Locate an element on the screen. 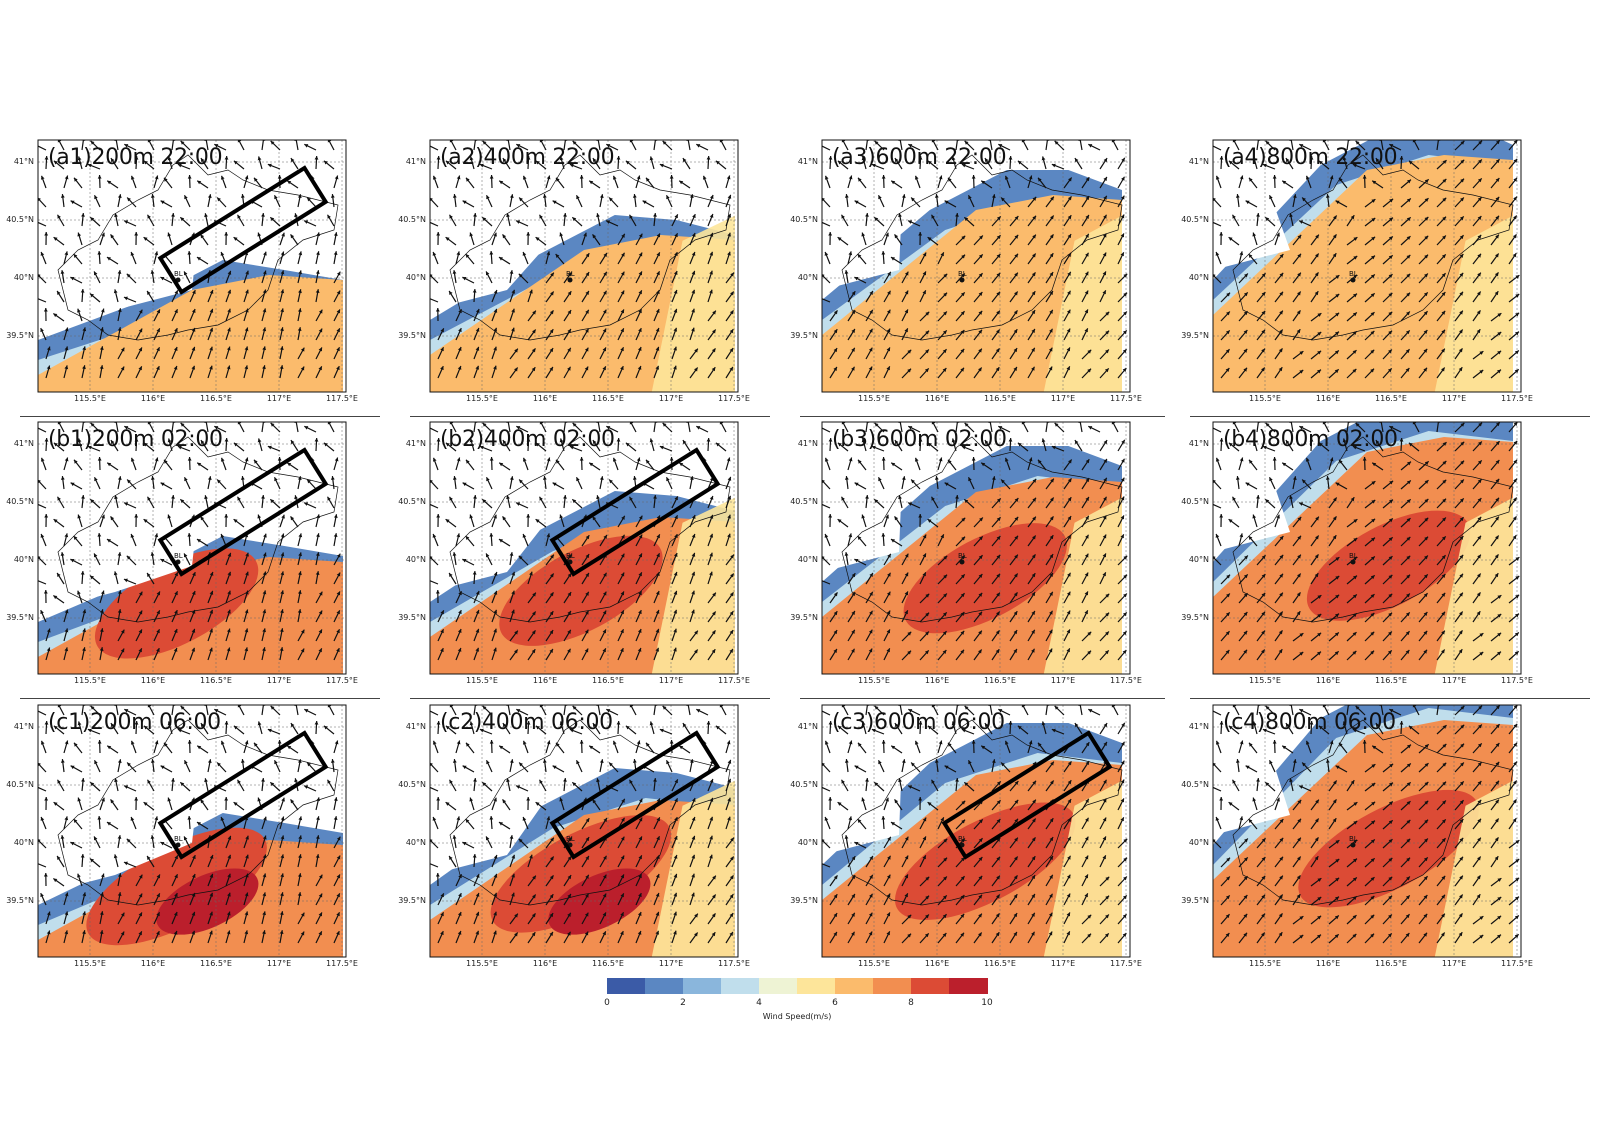  station-label: BL is located at coordinates (1353, 839).